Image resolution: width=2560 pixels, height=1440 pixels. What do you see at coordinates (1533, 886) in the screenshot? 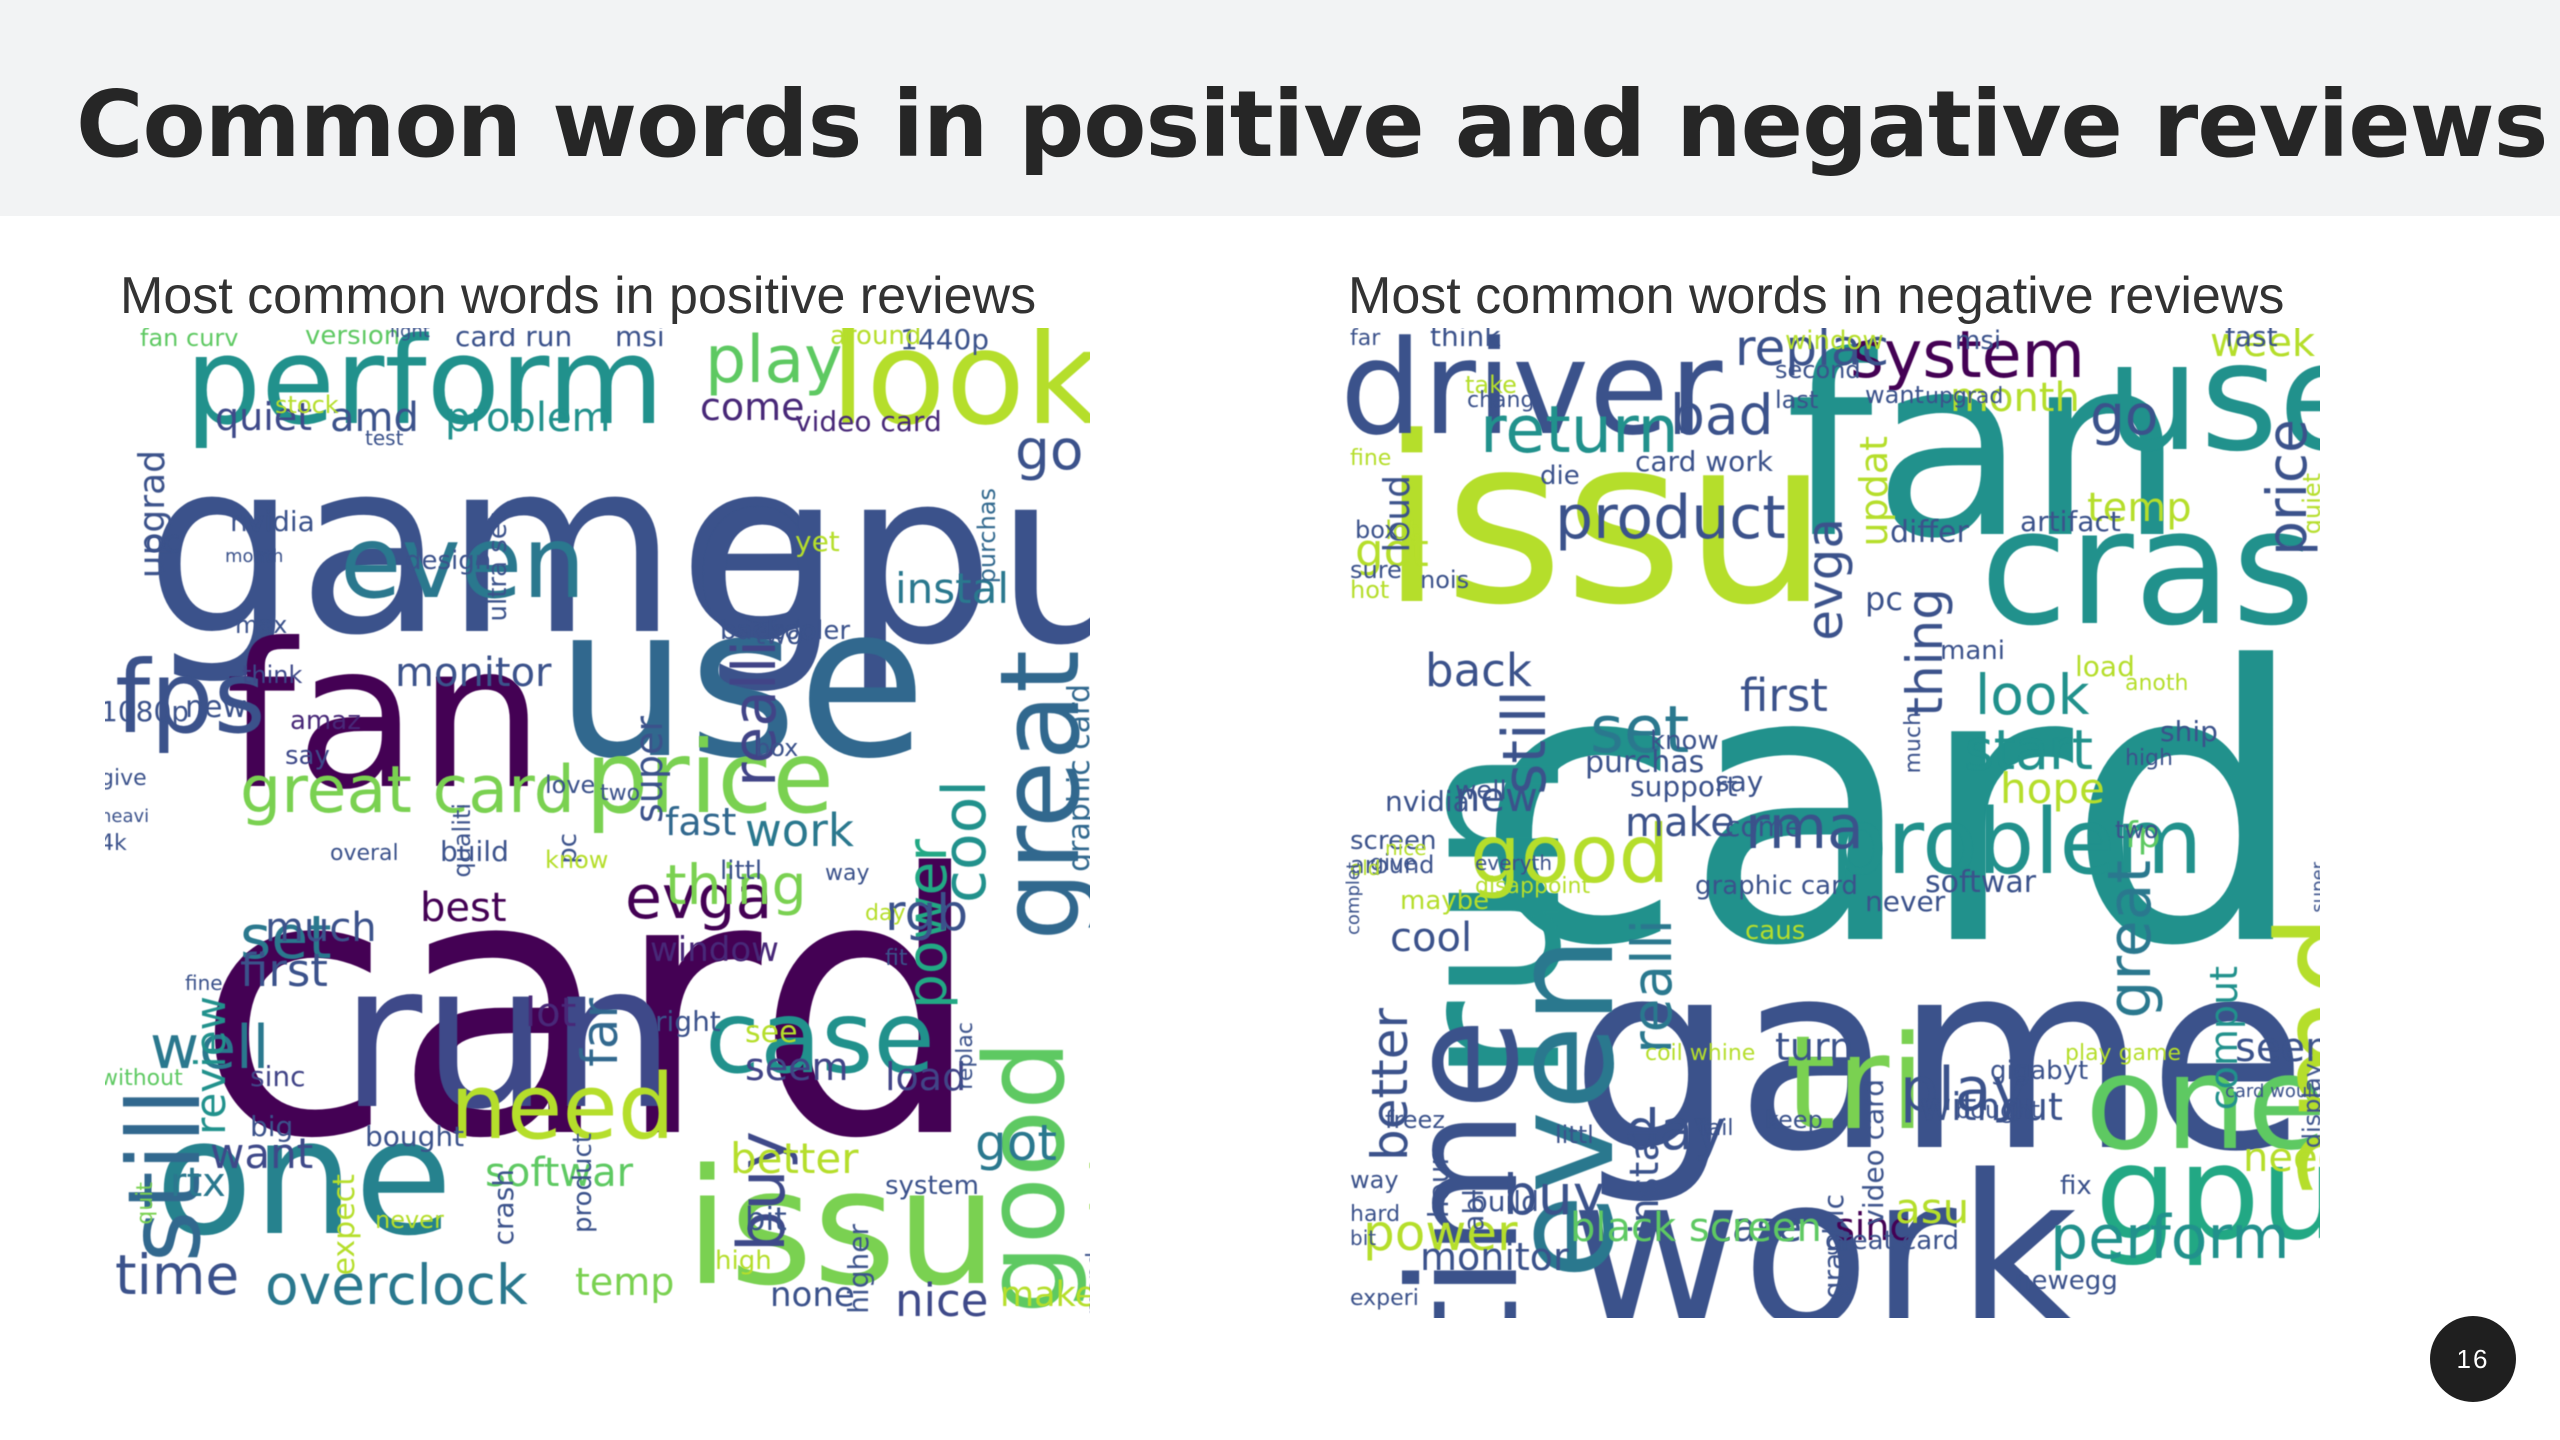
I see `negative-word: disappoint` at bounding box center [1533, 886].